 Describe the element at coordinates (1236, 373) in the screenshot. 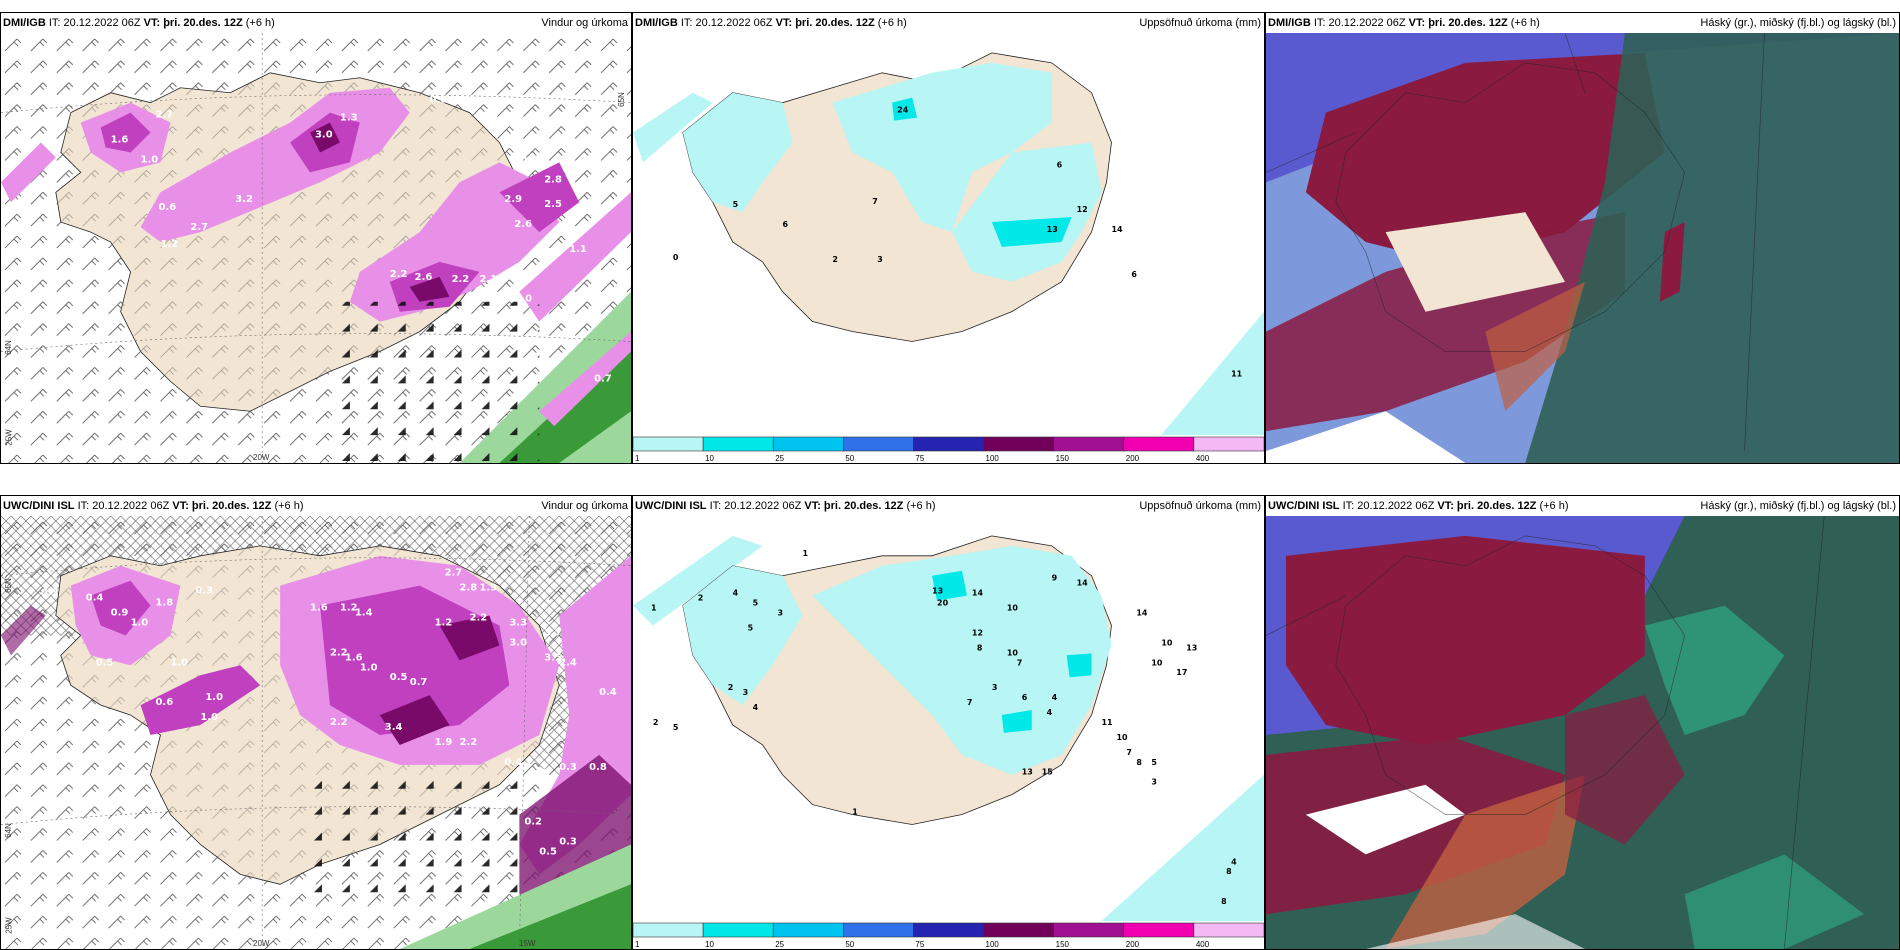

I see `map-value-label: 11` at that location.